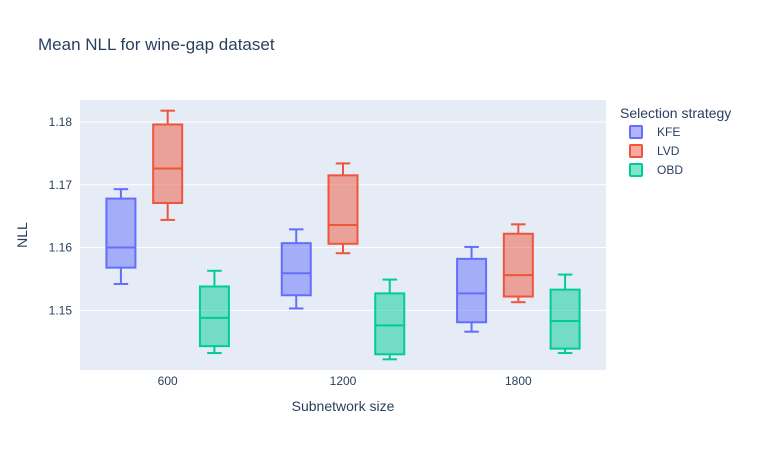  What do you see at coordinates (61, 248) in the screenshot?
I see `y-tick-label: 1.16` at bounding box center [61, 248].